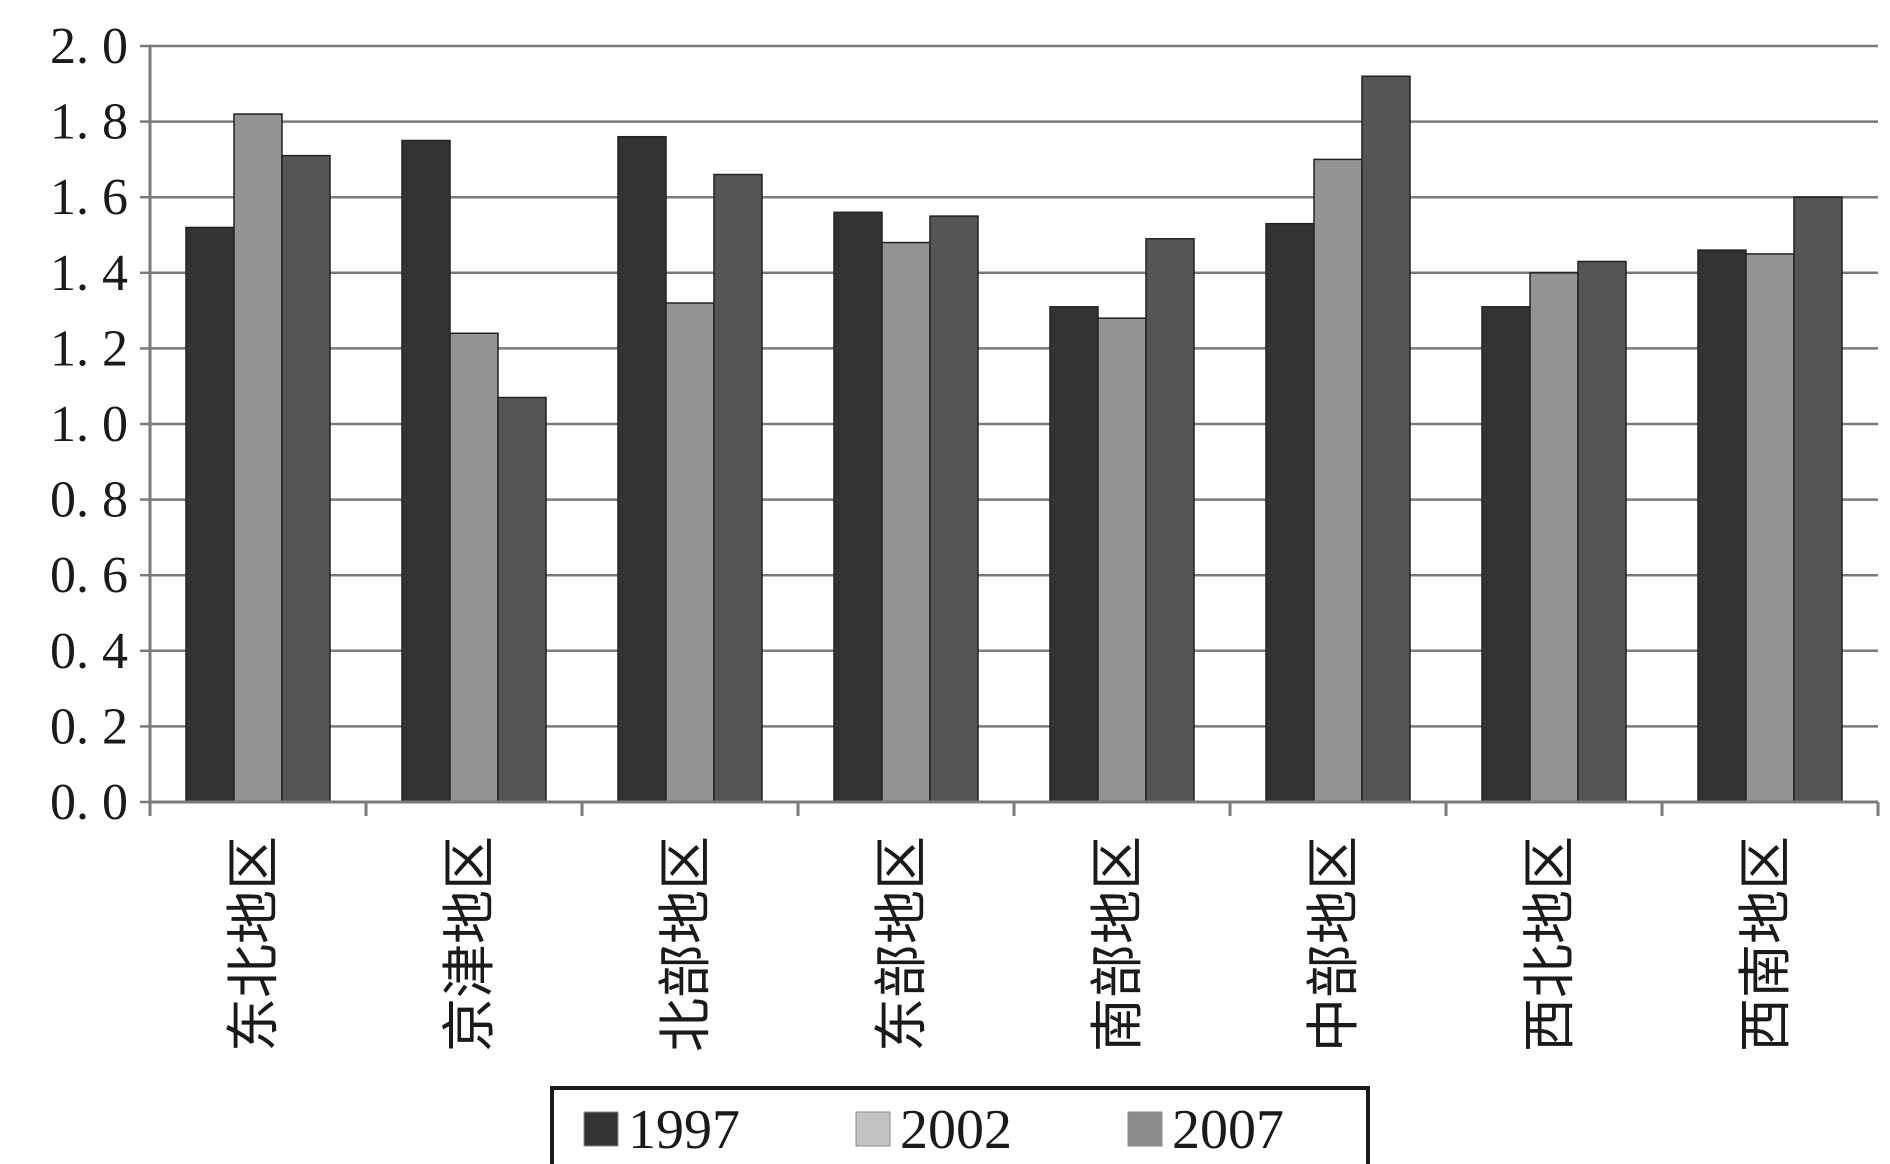 The height and width of the screenshot is (1164, 1890). Describe the element at coordinates (901, 944) in the screenshot. I see `x-category-label: 东部地区` at that location.